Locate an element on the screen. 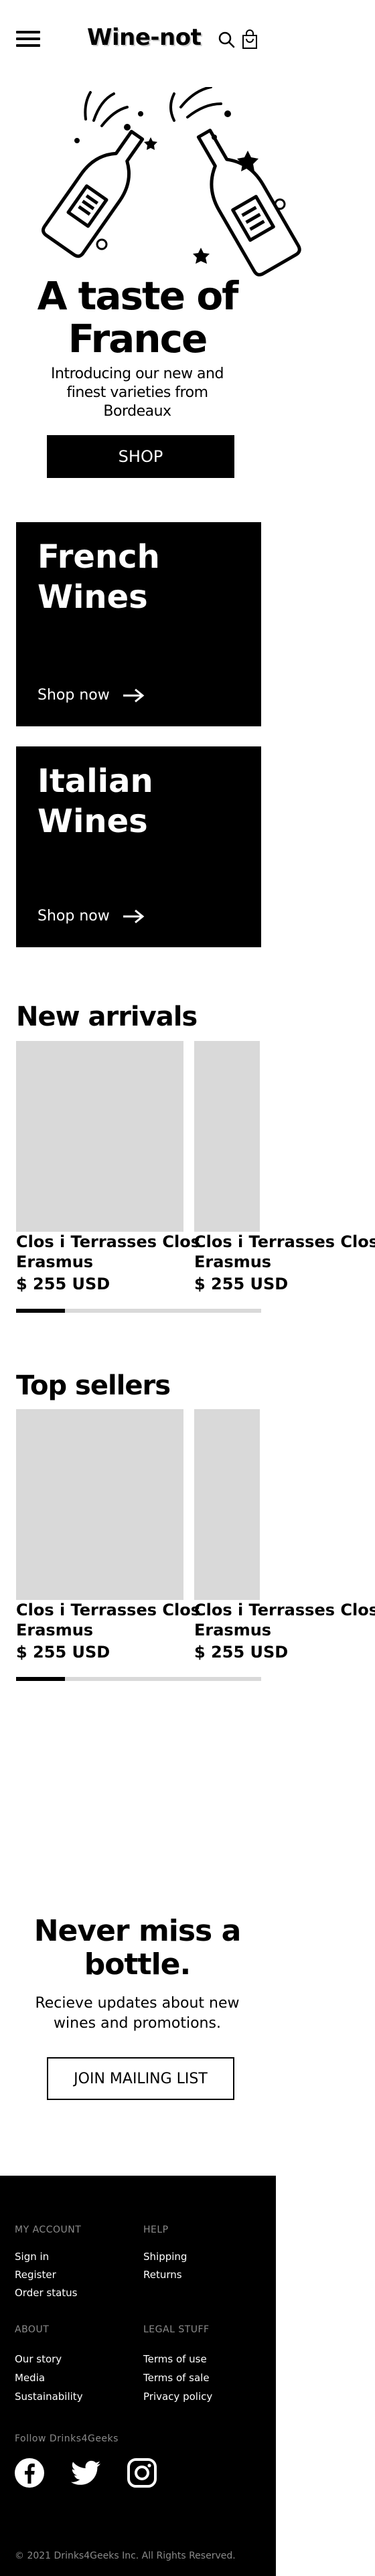 The height and width of the screenshot is (2576, 375). footer-heading-help: HELP is located at coordinates (156, 2230).